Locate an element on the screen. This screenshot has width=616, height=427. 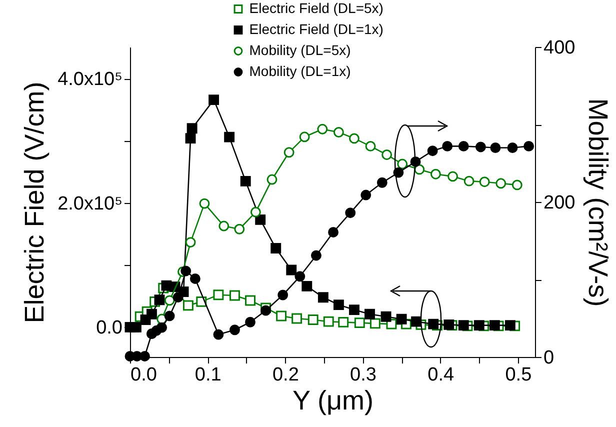
legend-label: Mobility (DL=5x) is located at coordinates (300, 50).